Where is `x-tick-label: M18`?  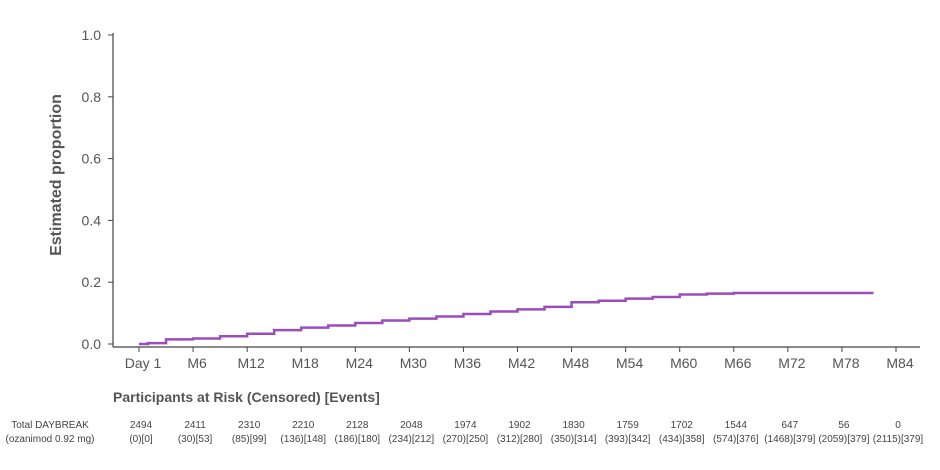
x-tick-label: M18 is located at coordinates (305, 363).